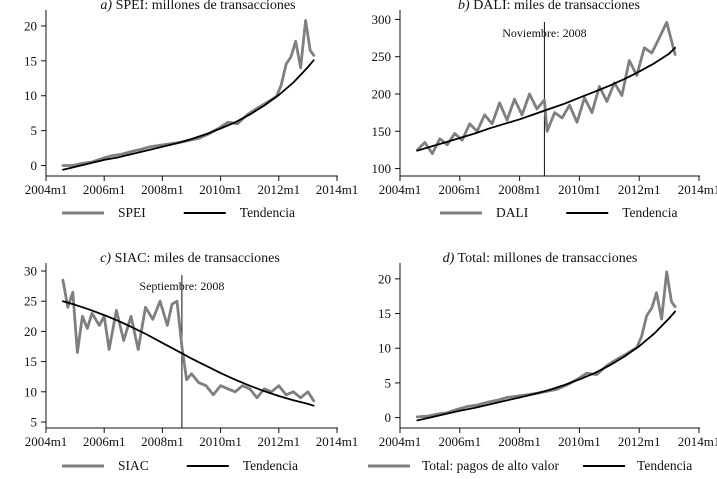 The height and width of the screenshot is (479, 717). I want to click on panel-title-text: DALI: miles de transacciones, so click(555, 6).